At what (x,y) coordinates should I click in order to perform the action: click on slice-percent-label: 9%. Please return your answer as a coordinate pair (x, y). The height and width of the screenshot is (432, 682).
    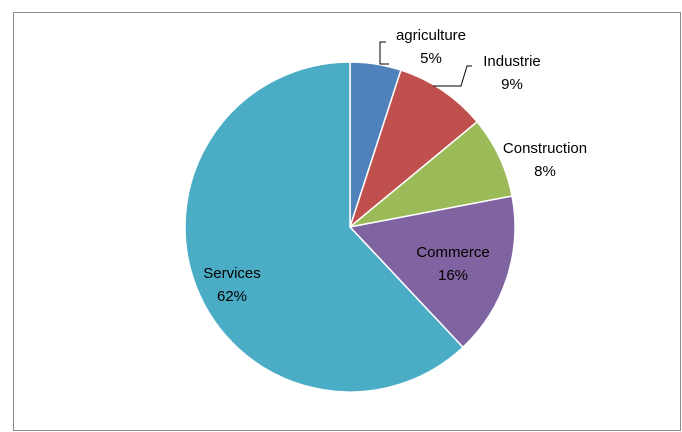
    Looking at the image, I should click on (512, 84).